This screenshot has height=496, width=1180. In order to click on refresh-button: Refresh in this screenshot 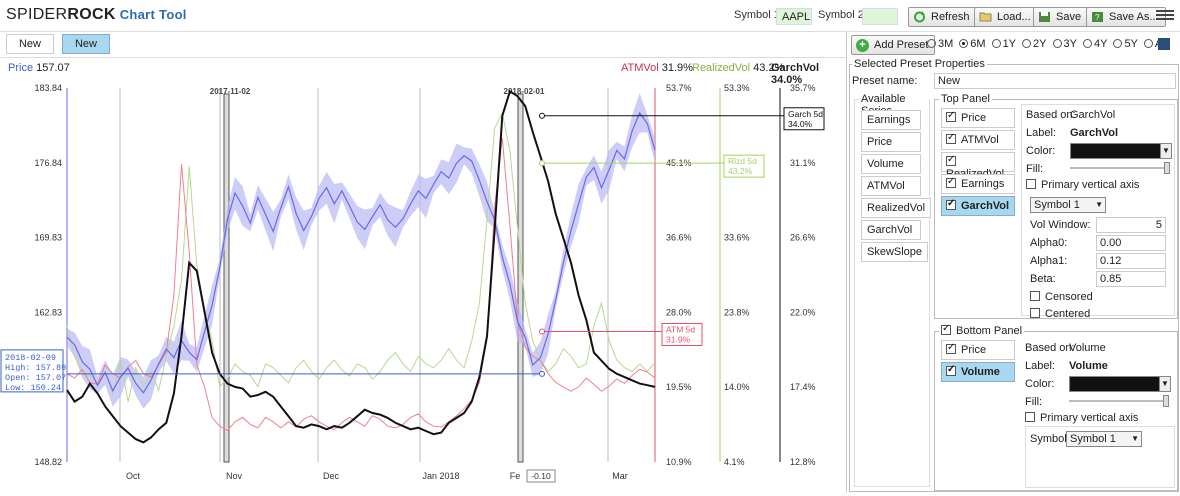, I will do `click(942, 17)`.